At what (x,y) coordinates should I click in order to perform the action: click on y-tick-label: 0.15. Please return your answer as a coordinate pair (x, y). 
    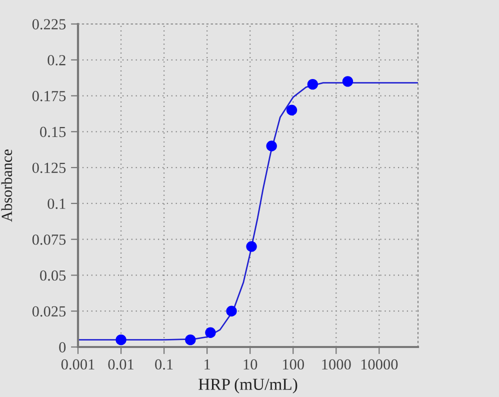
    Looking at the image, I should click on (53, 132).